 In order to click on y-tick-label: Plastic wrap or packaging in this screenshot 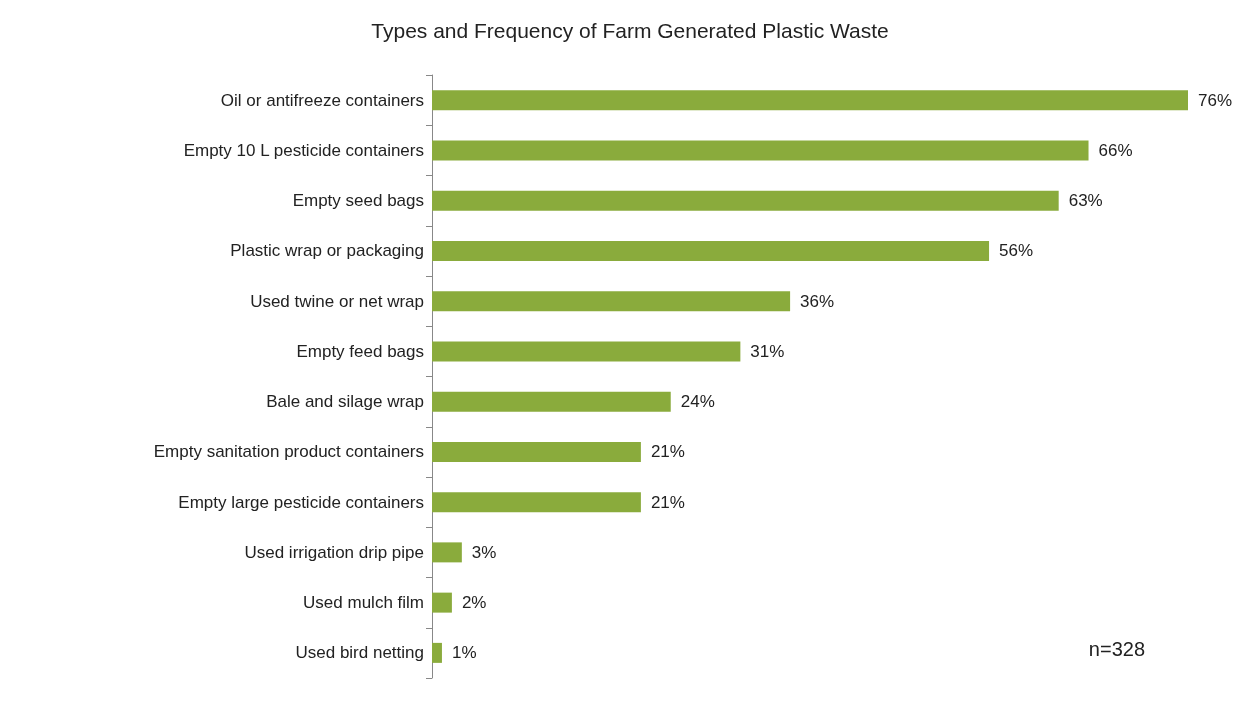, I will do `click(327, 251)`.